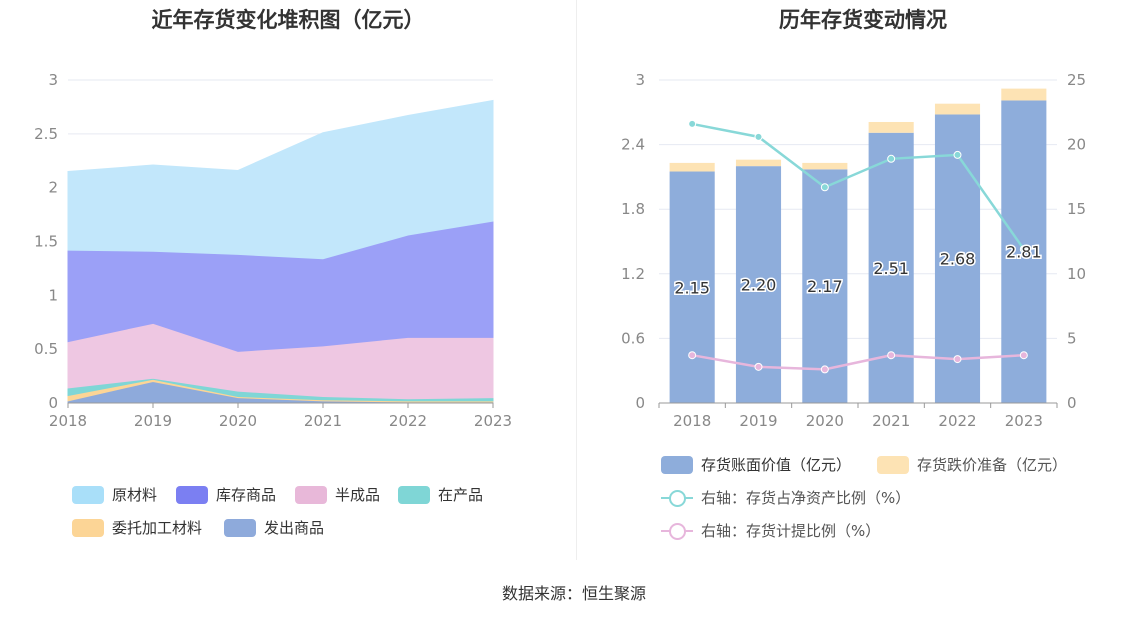 Image resolution: width=1148 pixels, height=619 pixels. I want to click on y2-tick-label: 5, so click(1072, 338).